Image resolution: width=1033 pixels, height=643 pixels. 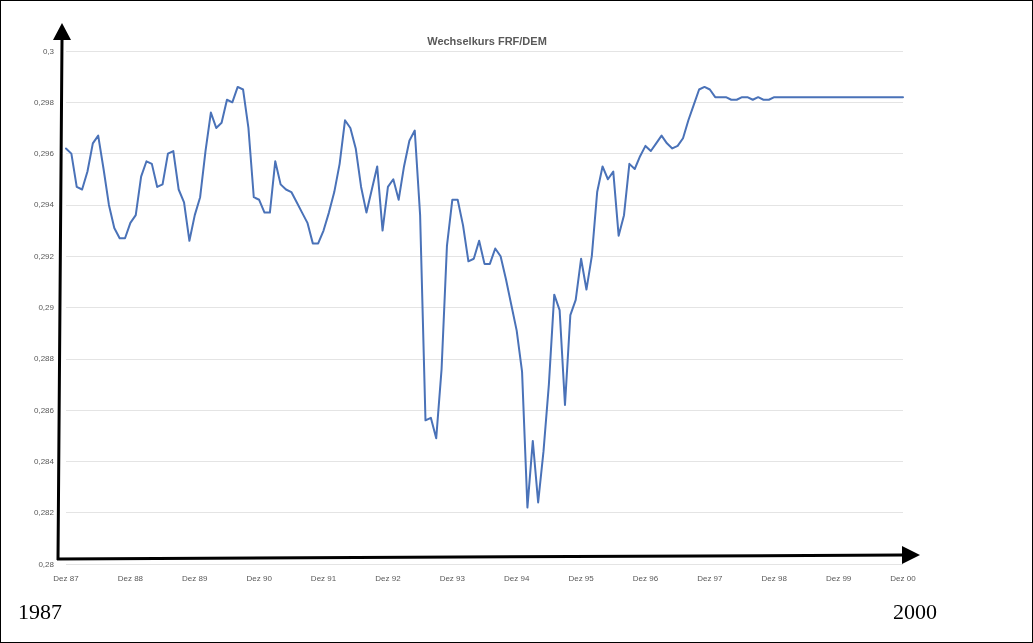 What do you see at coordinates (259, 578) in the screenshot?
I see `x-tick-label: Dez 90` at bounding box center [259, 578].